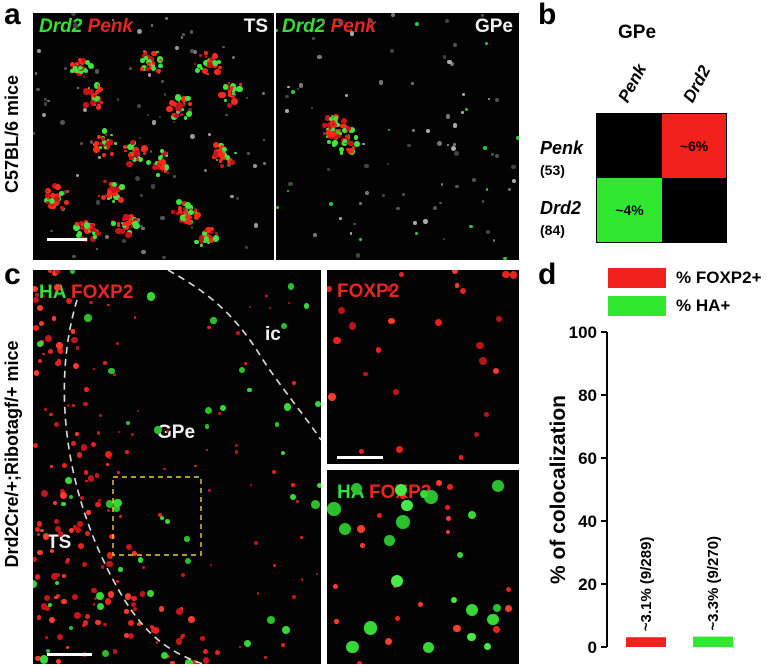 This screenshot has width=767, height=667. Describe the element at coordinates (86, 27) in the screenshot. I see `panel-a-ts-label: Drd2 Penk` at that location.